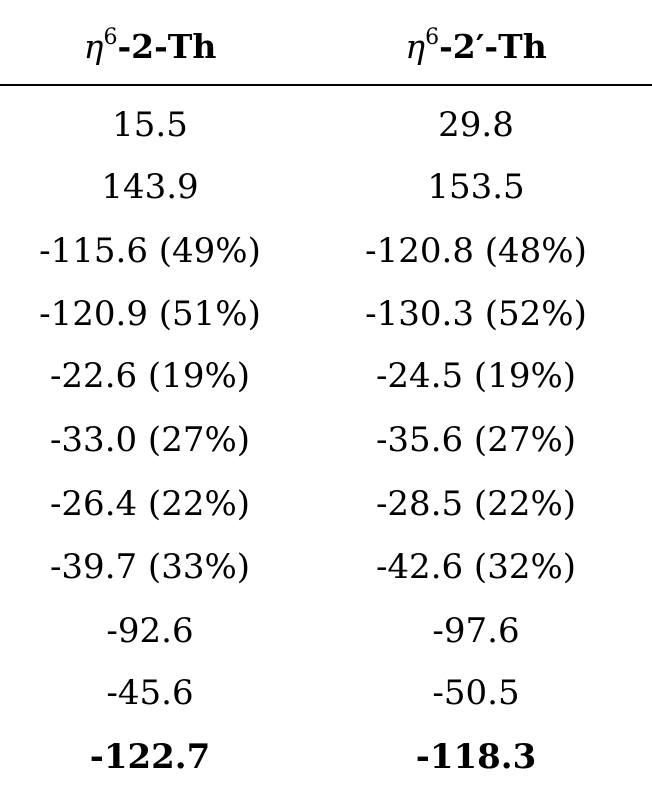 The width and height of the screenshot is (652, 796). I want to click on table-cell: -120.8 (48%), so click(476, 251).